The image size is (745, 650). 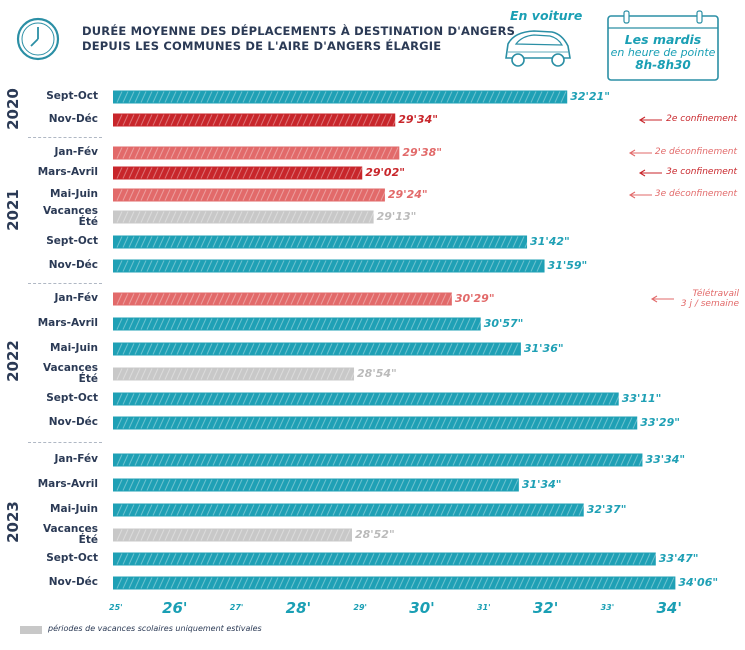 I want to click on car-label: En voiture, so click(x=546, y=15).